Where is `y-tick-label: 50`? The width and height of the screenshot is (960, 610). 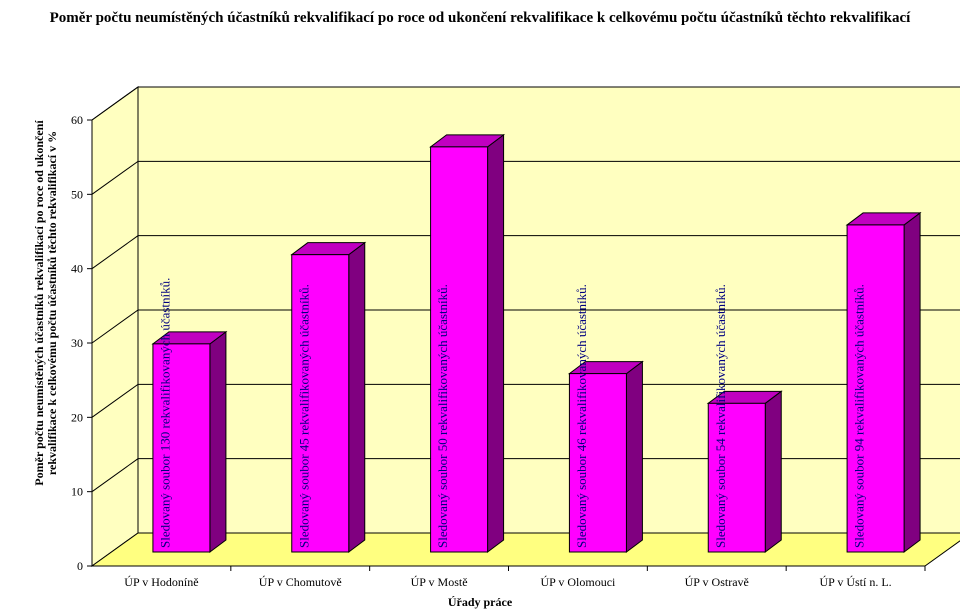 y-tick-label: 50 is located at coordinates (77, 194).